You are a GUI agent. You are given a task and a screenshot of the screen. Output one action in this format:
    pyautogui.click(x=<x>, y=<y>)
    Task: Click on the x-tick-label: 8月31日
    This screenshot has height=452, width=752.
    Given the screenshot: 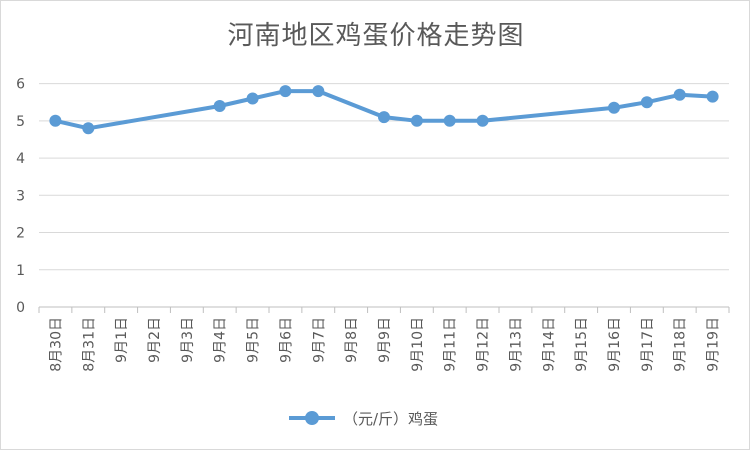 What is the action you would take?
    pyautogui.click(x=89, y=344)
    